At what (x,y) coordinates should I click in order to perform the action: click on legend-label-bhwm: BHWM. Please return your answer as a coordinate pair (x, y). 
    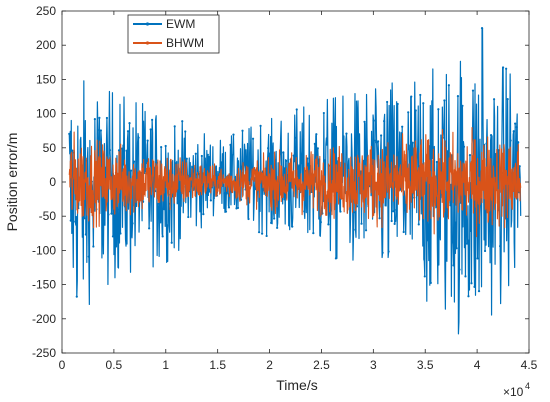
    Looking at the image, I should click on (185, 43).